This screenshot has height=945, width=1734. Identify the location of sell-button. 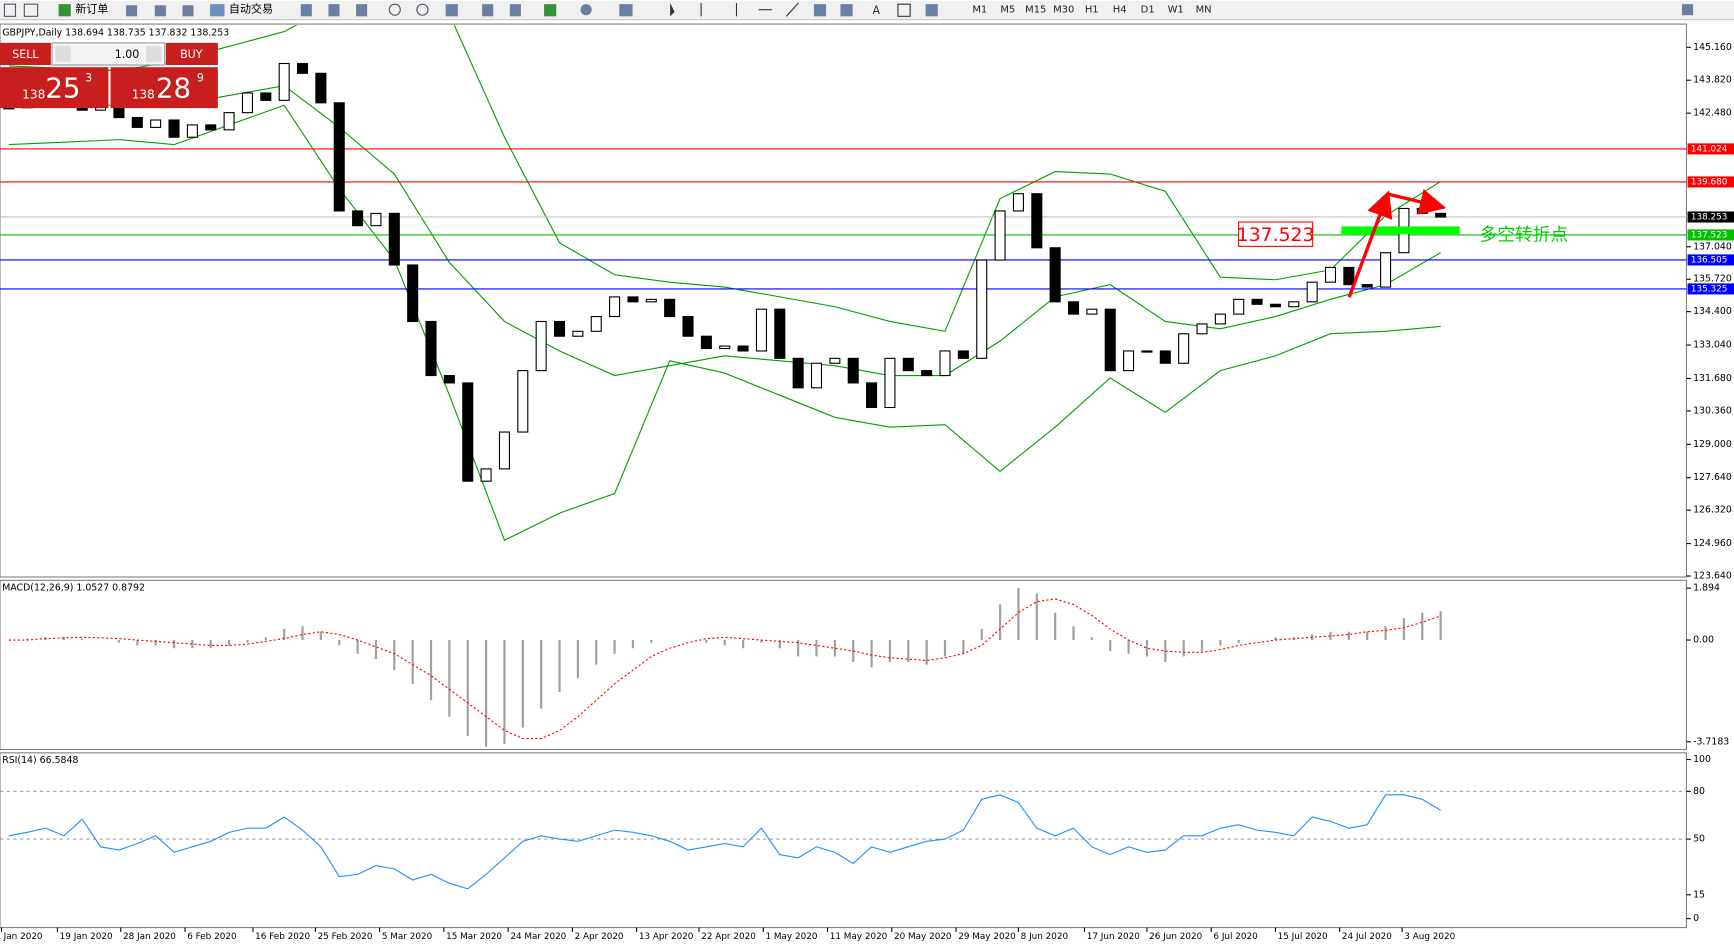
(25, 53).